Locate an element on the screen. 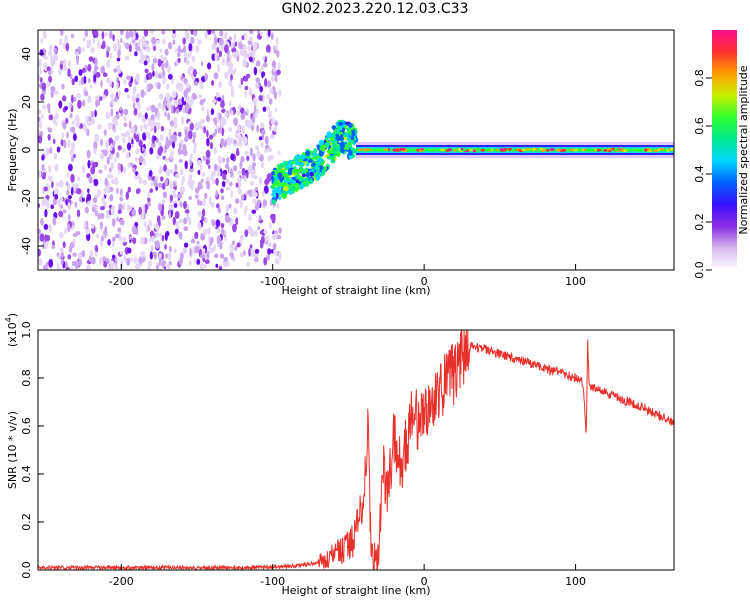 The image size is (750, 600). colorbar-tick-label: 0.2 is located at coordinates (699, 222).